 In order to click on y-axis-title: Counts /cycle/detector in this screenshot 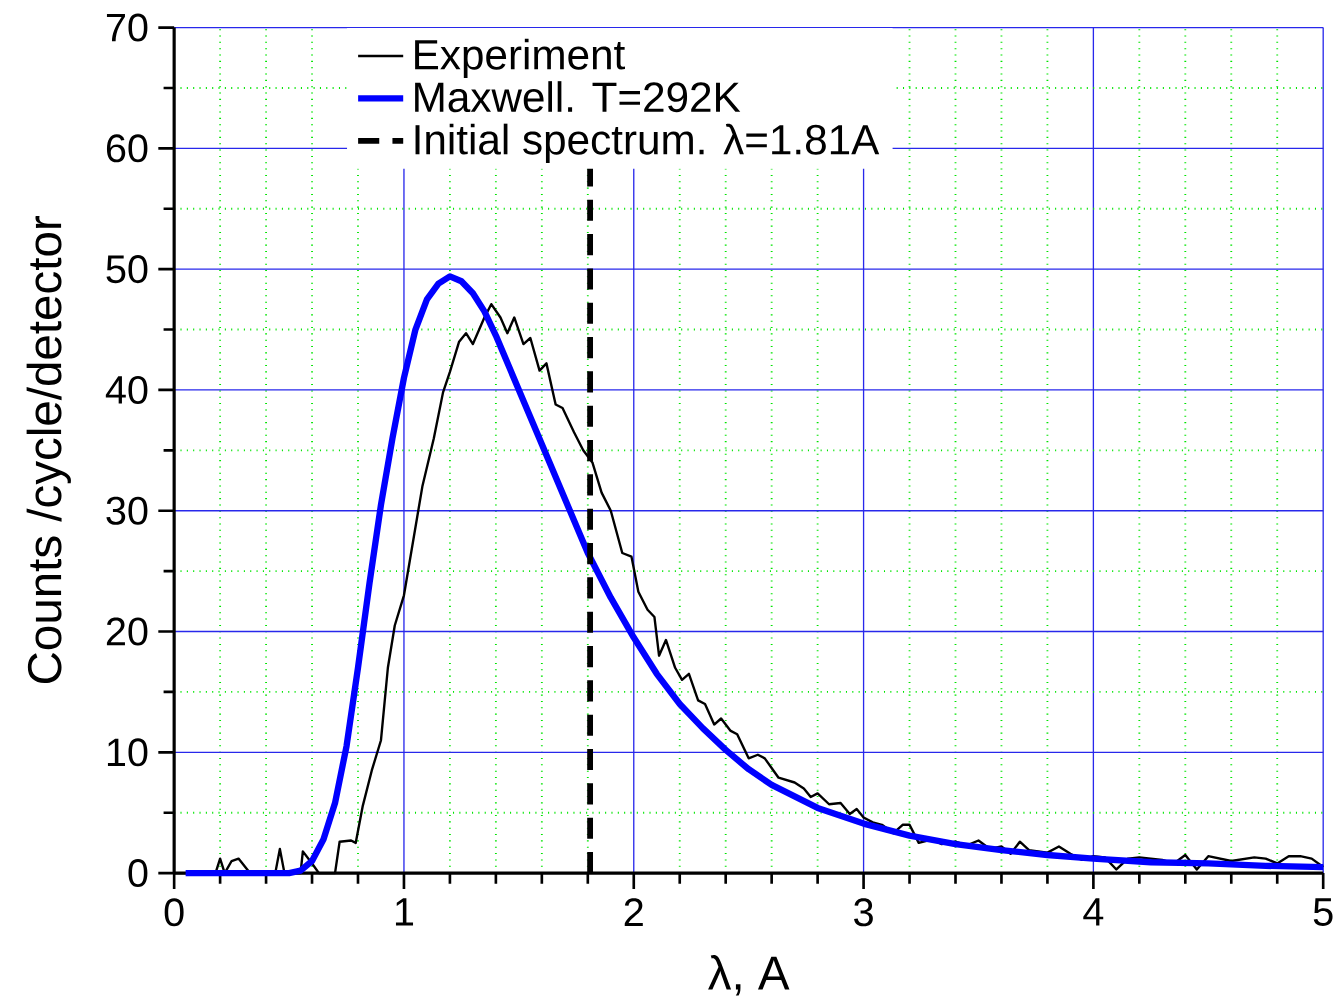, I will do `click(48, 449)`.